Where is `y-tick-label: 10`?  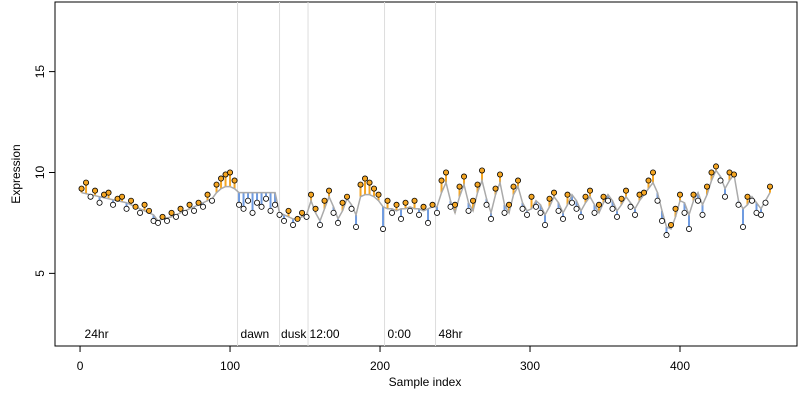
y-tick-label: 10 is located at coordinates (40, 172).